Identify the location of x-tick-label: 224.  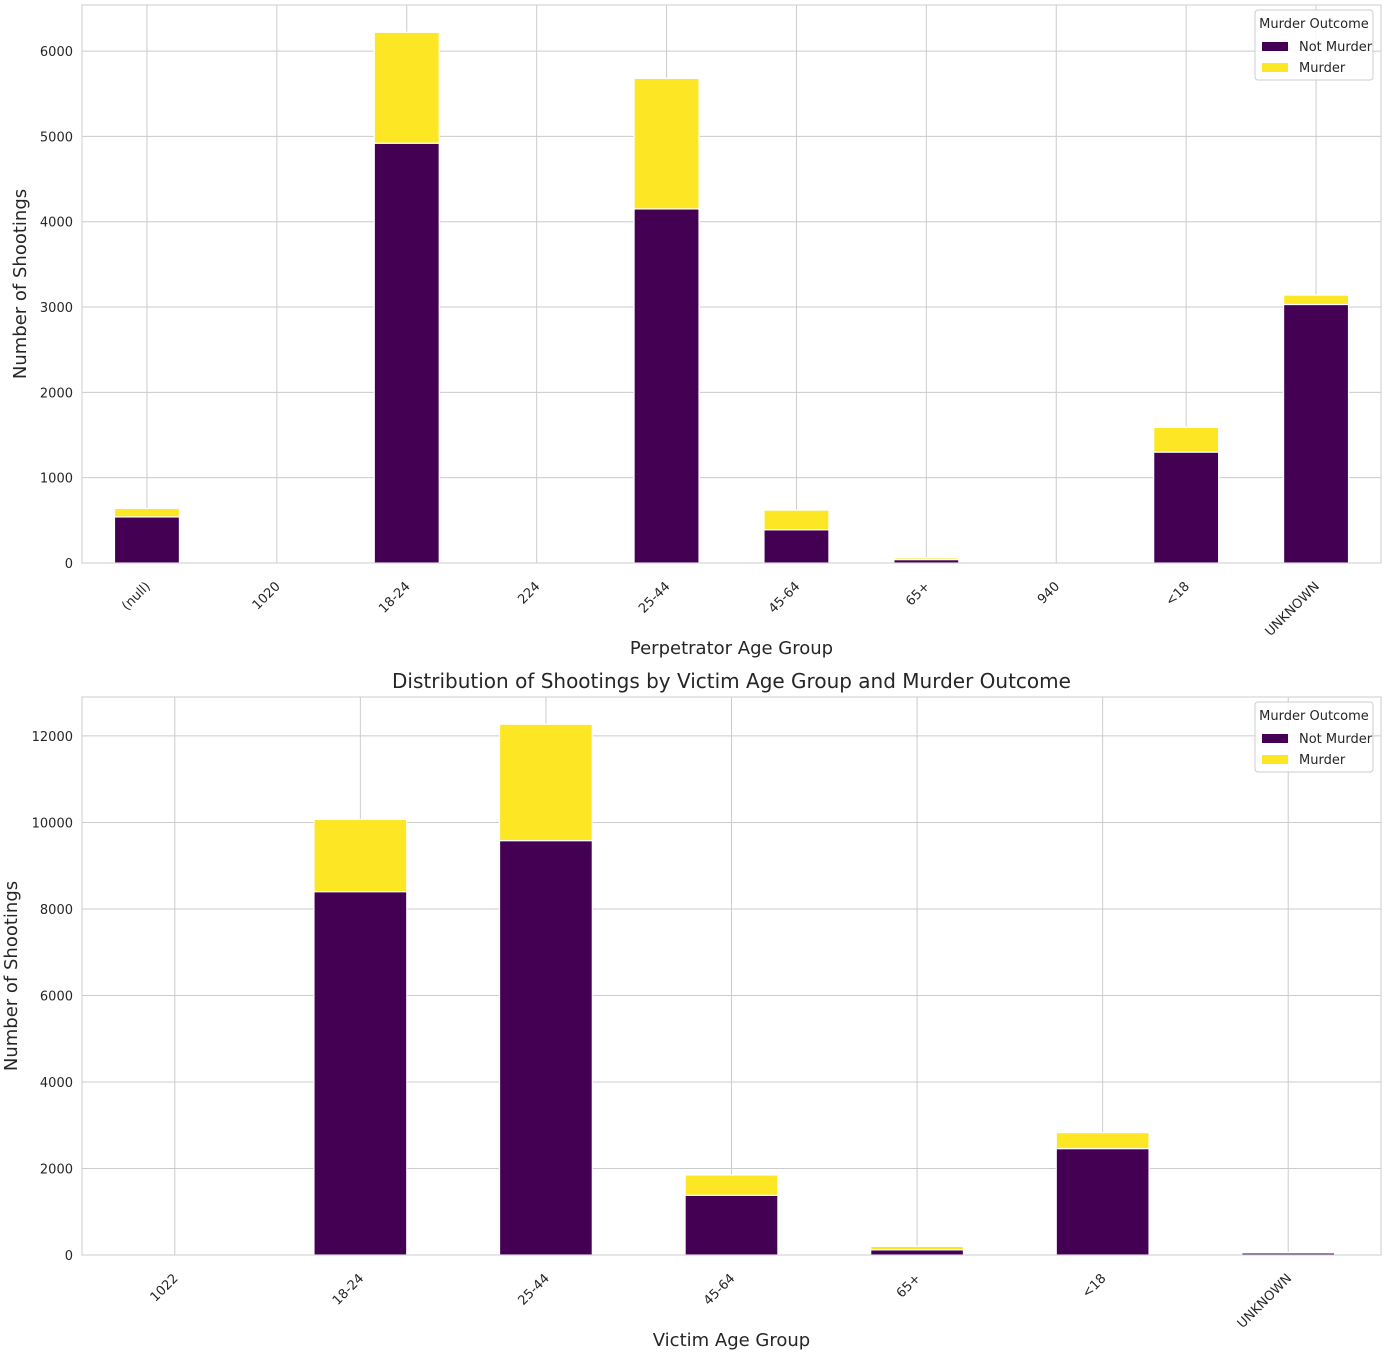
(529, 593).